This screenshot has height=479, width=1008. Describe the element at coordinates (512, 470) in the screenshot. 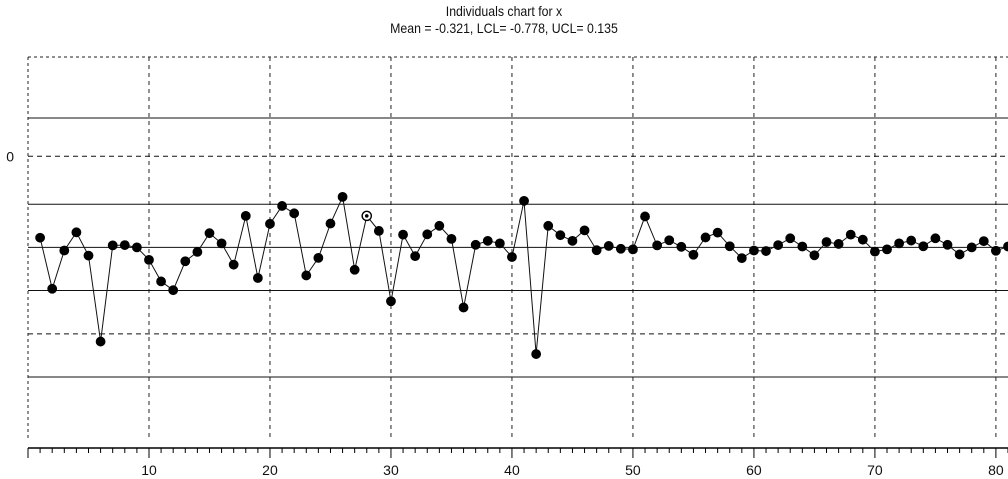

I see `x-tick-label: 40` at that location.